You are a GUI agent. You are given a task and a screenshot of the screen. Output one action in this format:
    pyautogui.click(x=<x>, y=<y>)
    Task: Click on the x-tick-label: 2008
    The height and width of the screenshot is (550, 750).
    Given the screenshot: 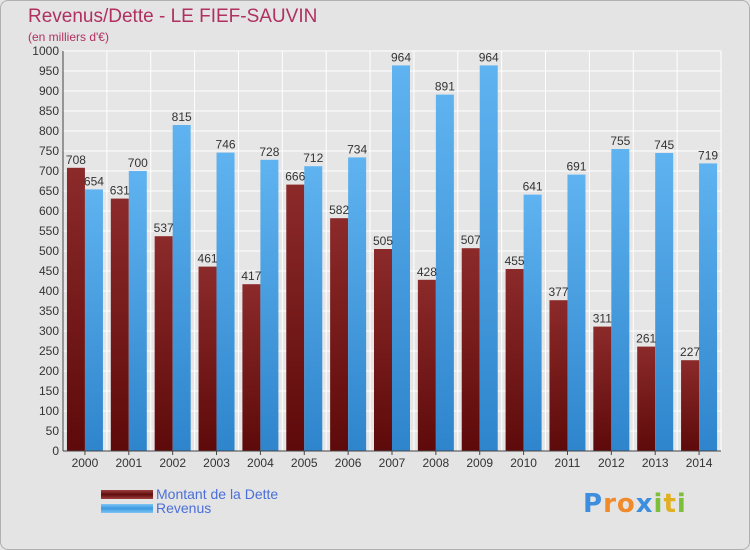 What is the action you would take?
    pyautogui.click(x=436, y=463)
    